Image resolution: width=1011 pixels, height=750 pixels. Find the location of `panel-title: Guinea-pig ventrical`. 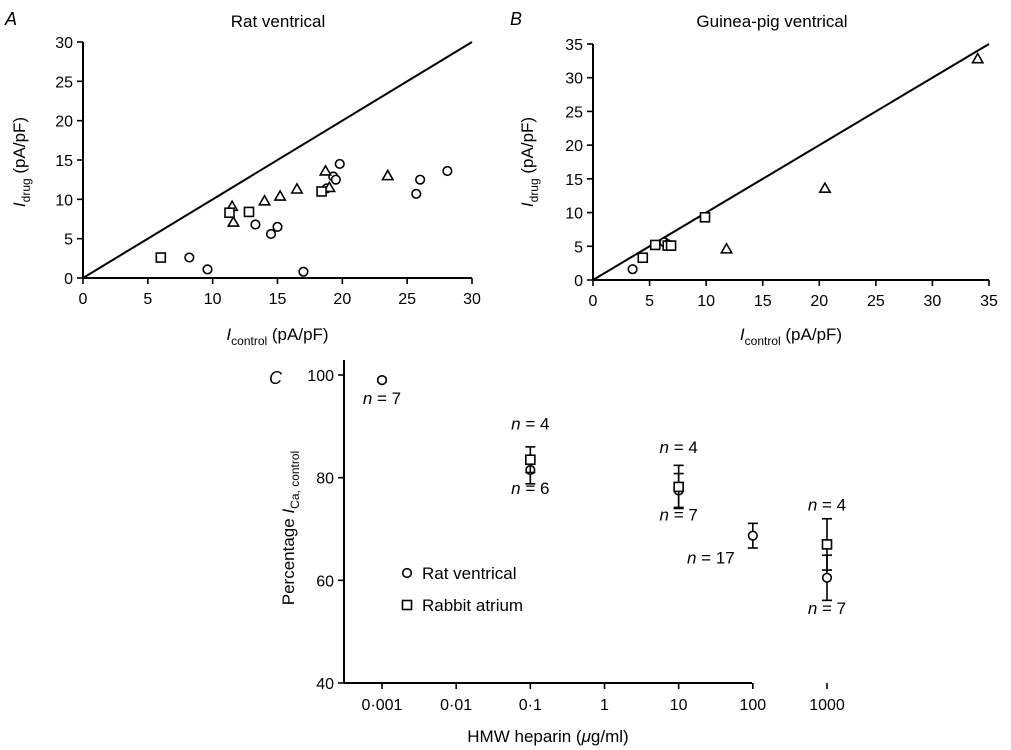

panel-title: Guinea-pig ventrical is located at coordinates (771, 21).